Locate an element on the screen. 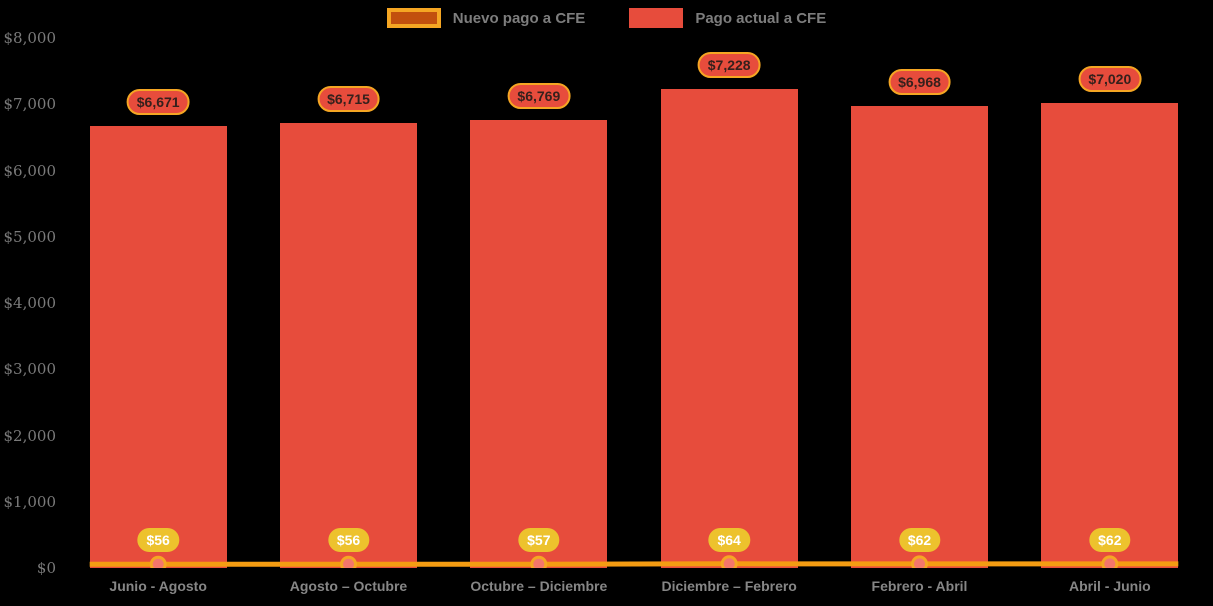 Image resolution: width=1213 pixels, height=606 pixels. legend-item-nuevo-pago: Nuevo pago a CFE is located at coordinates (486, 18).